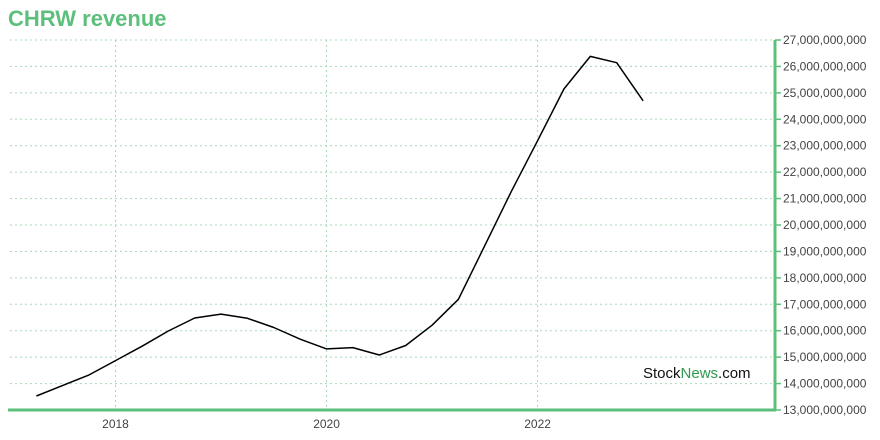 This screenshot has width=880, height=440. Describe the element at coordinates (825, 357) in the screenshot. I see `y-tick-label: 15,000,000,000` at that location.